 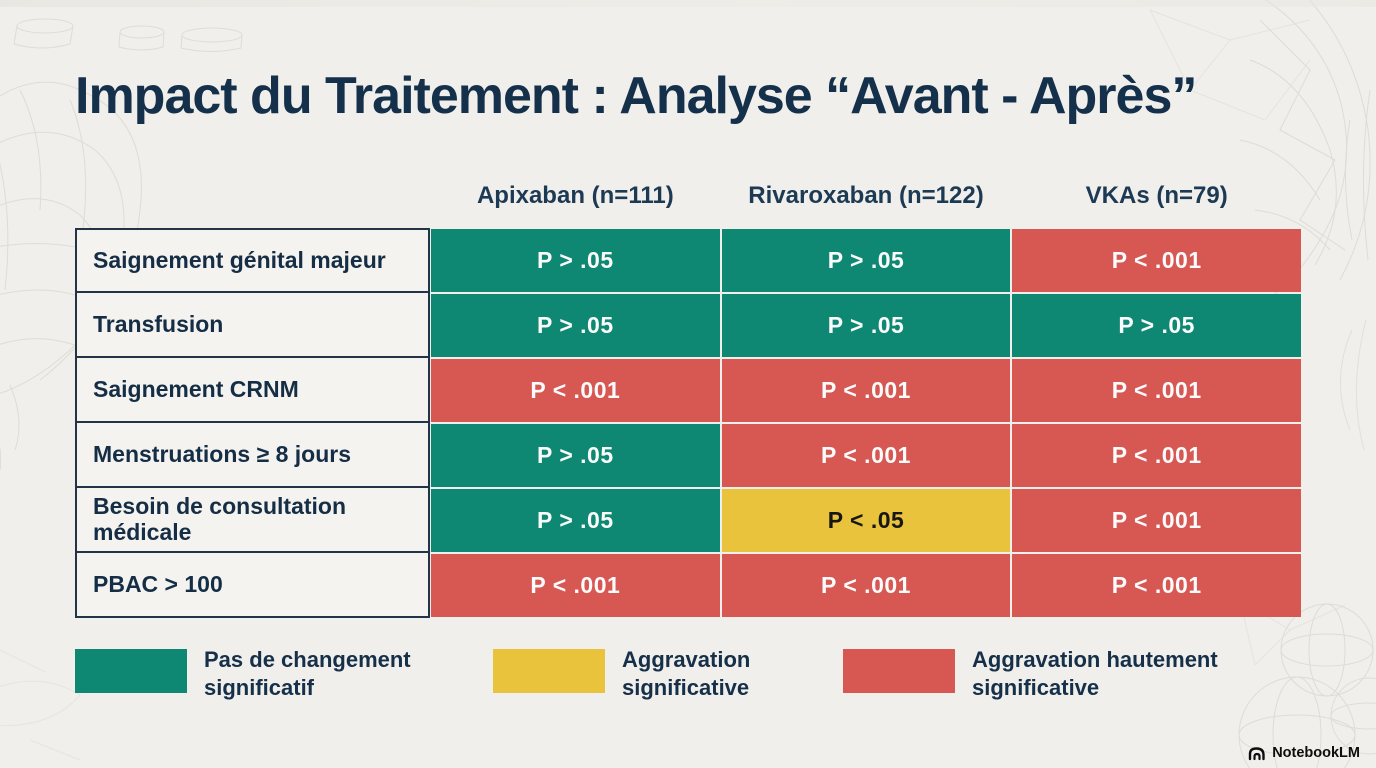 What do you see at coordinates (1156, 195) in the screenshot?
I see `column-header-vkas: VKAs (n=79)` at bounding box center [1156, 195].